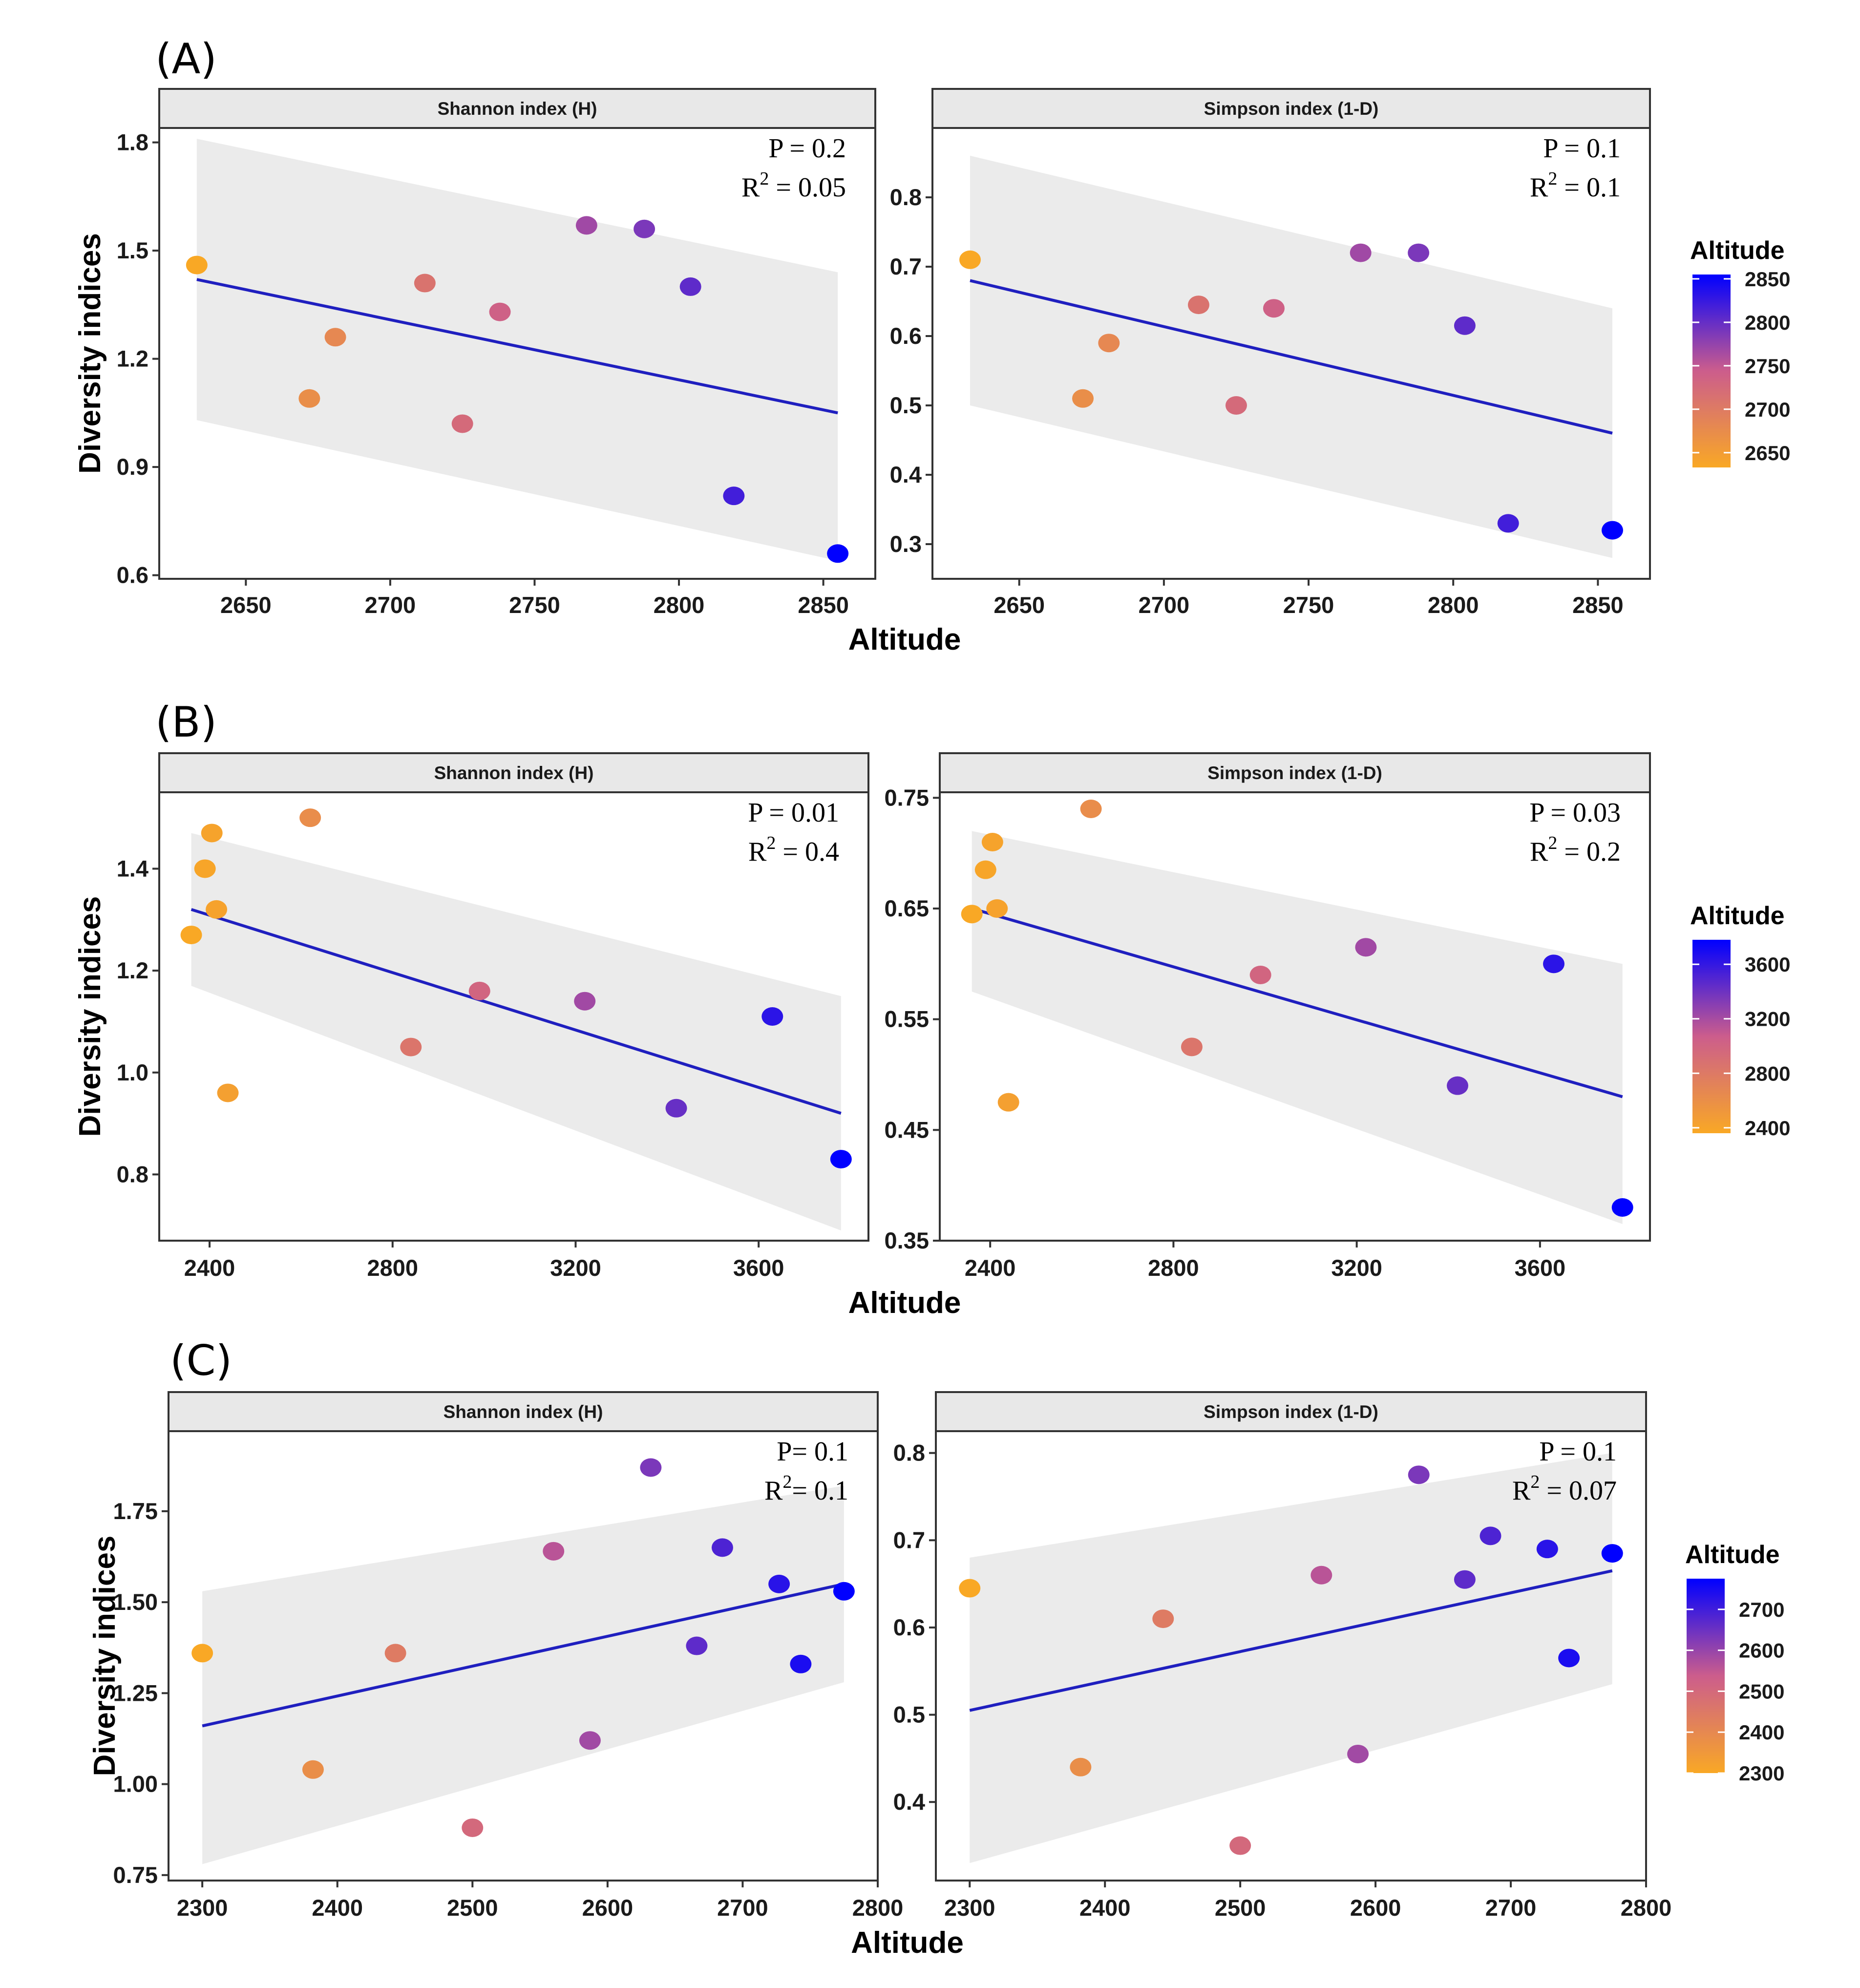 This screenshot has height=1988, width=1860. I want to click on facet-title: Simpson index (1-D), so click(1294, 773).